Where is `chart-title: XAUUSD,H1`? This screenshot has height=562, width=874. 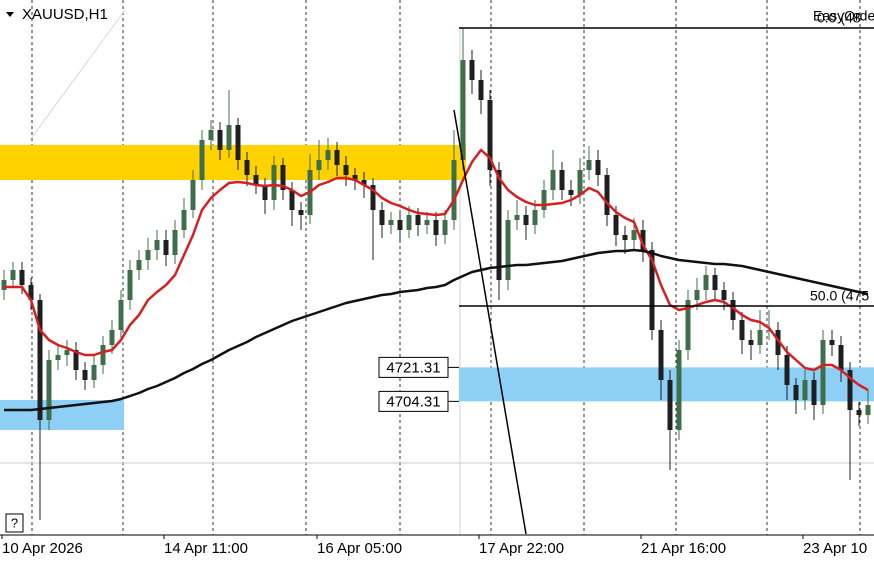
chart-title: XAUUSD,H1 is located at coordinates (65, 14).